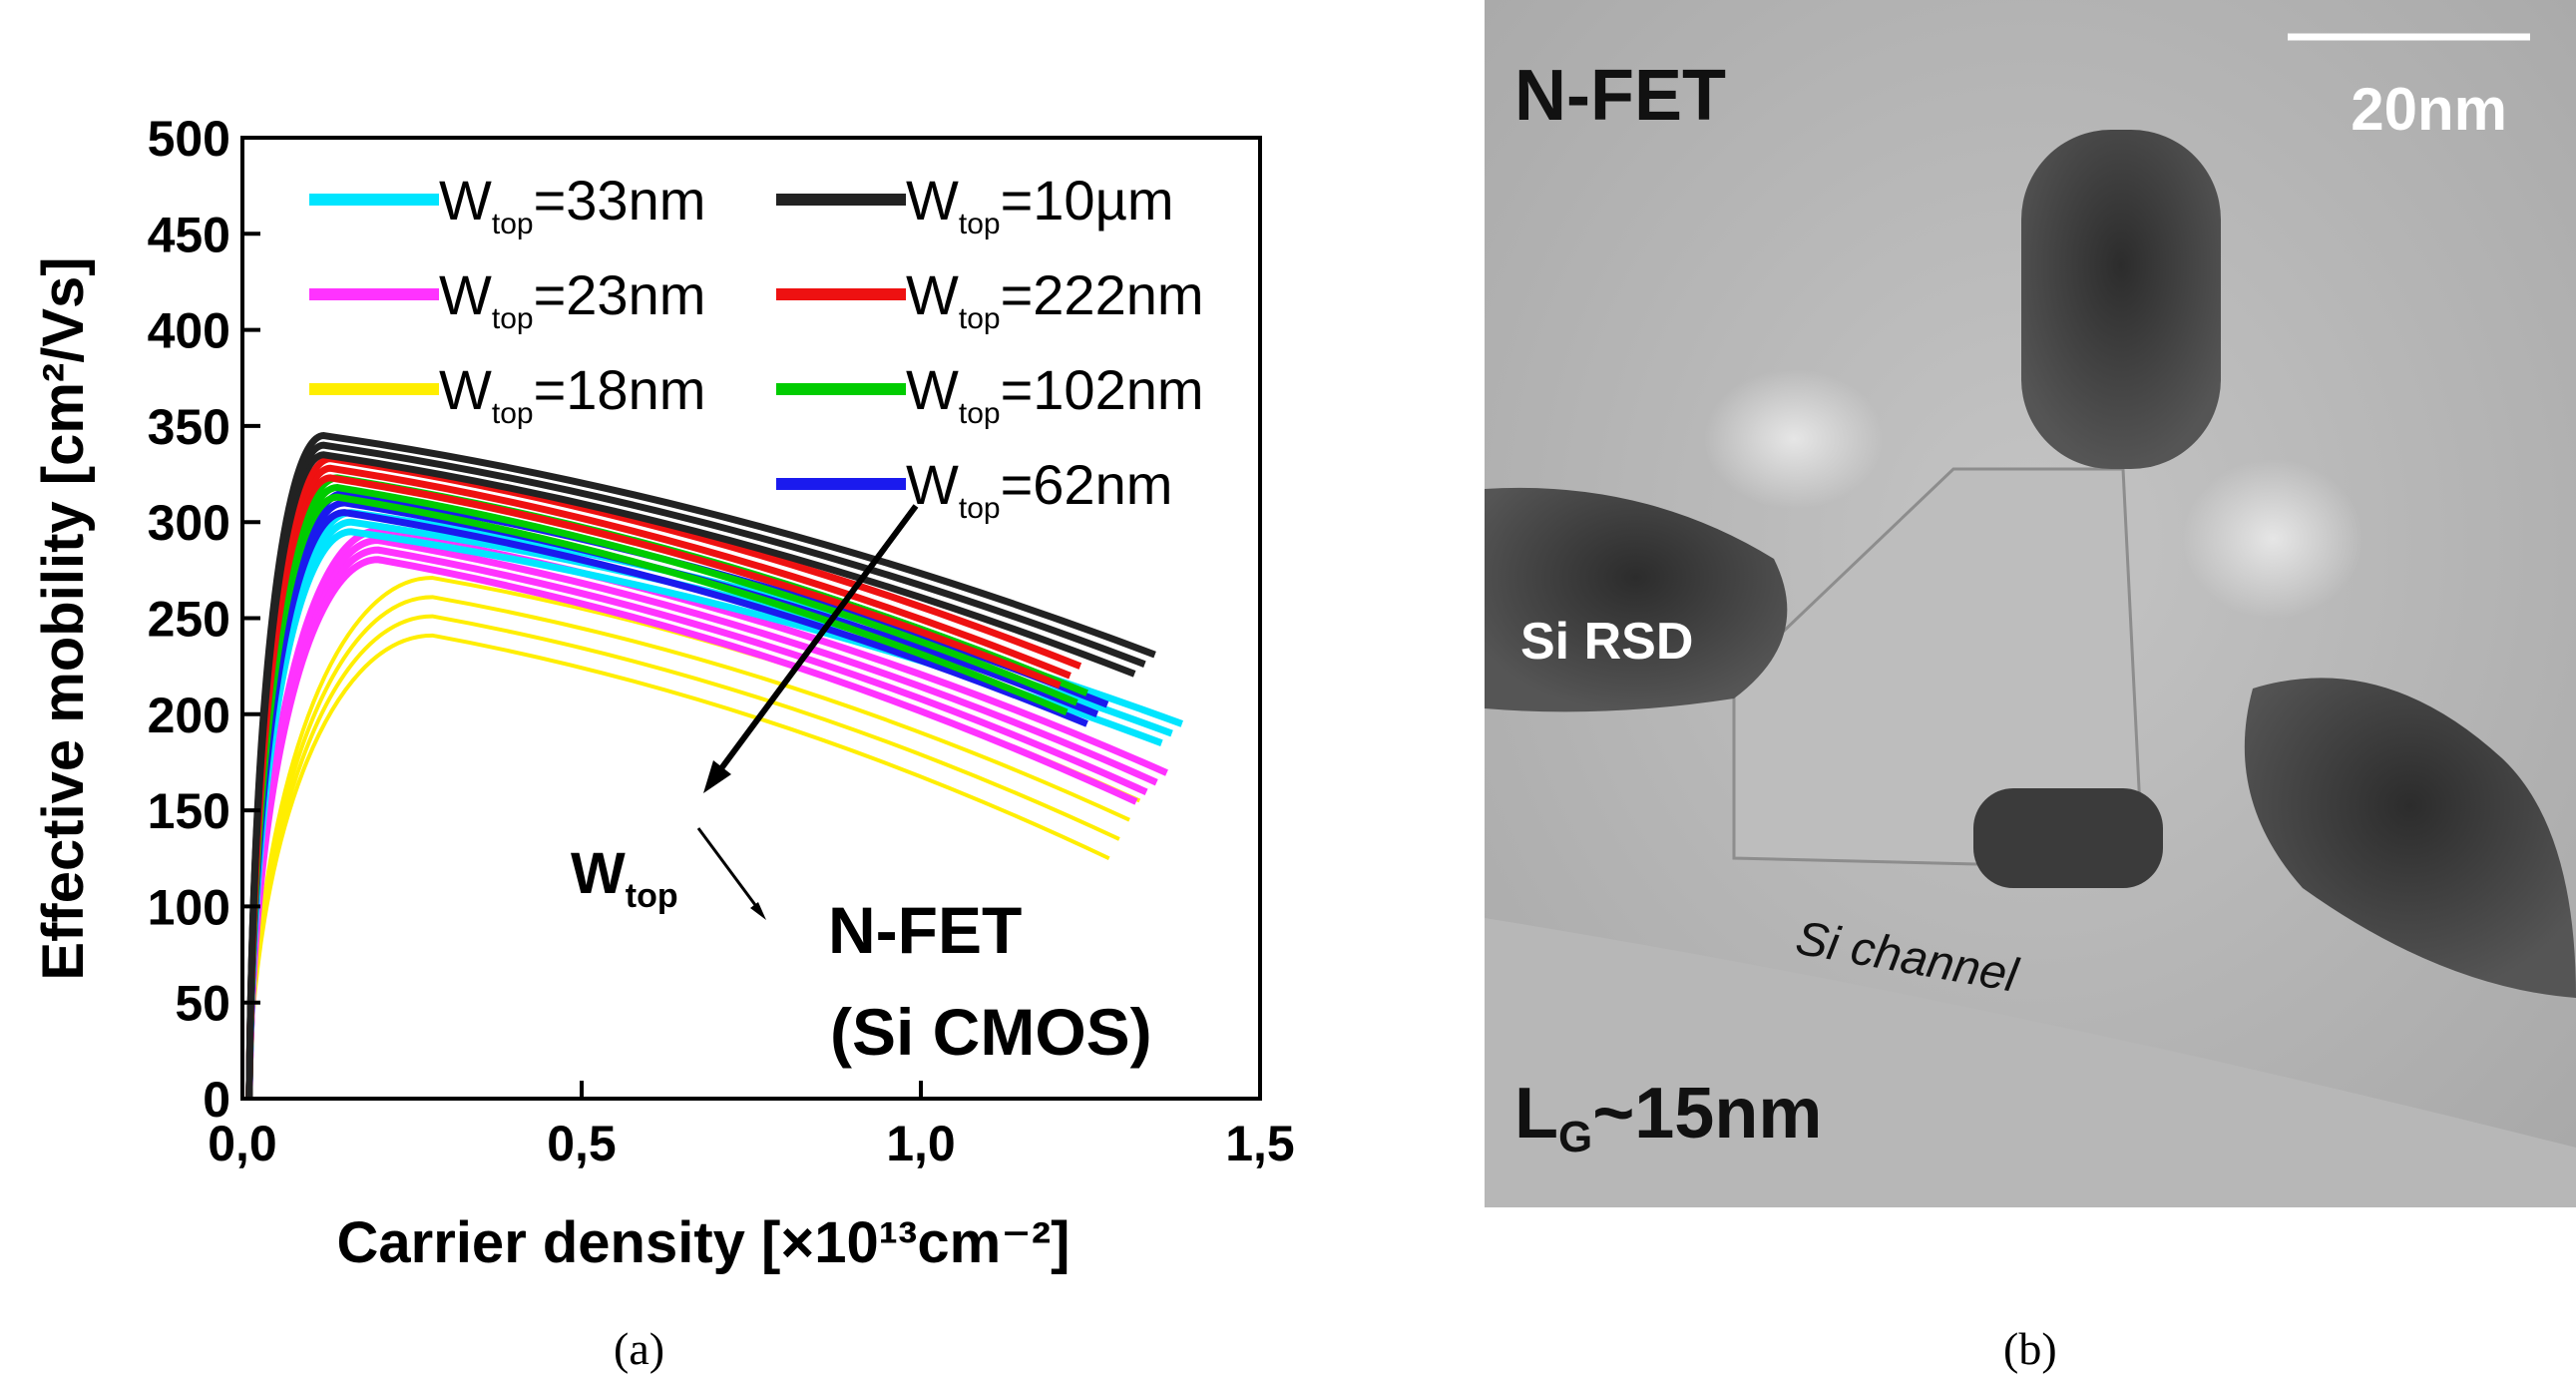  What do you see at coordinates (1055, 299) in the screenshot?
I see `legend-label: Wtop=222nm` at bounding box center [1055, 299].